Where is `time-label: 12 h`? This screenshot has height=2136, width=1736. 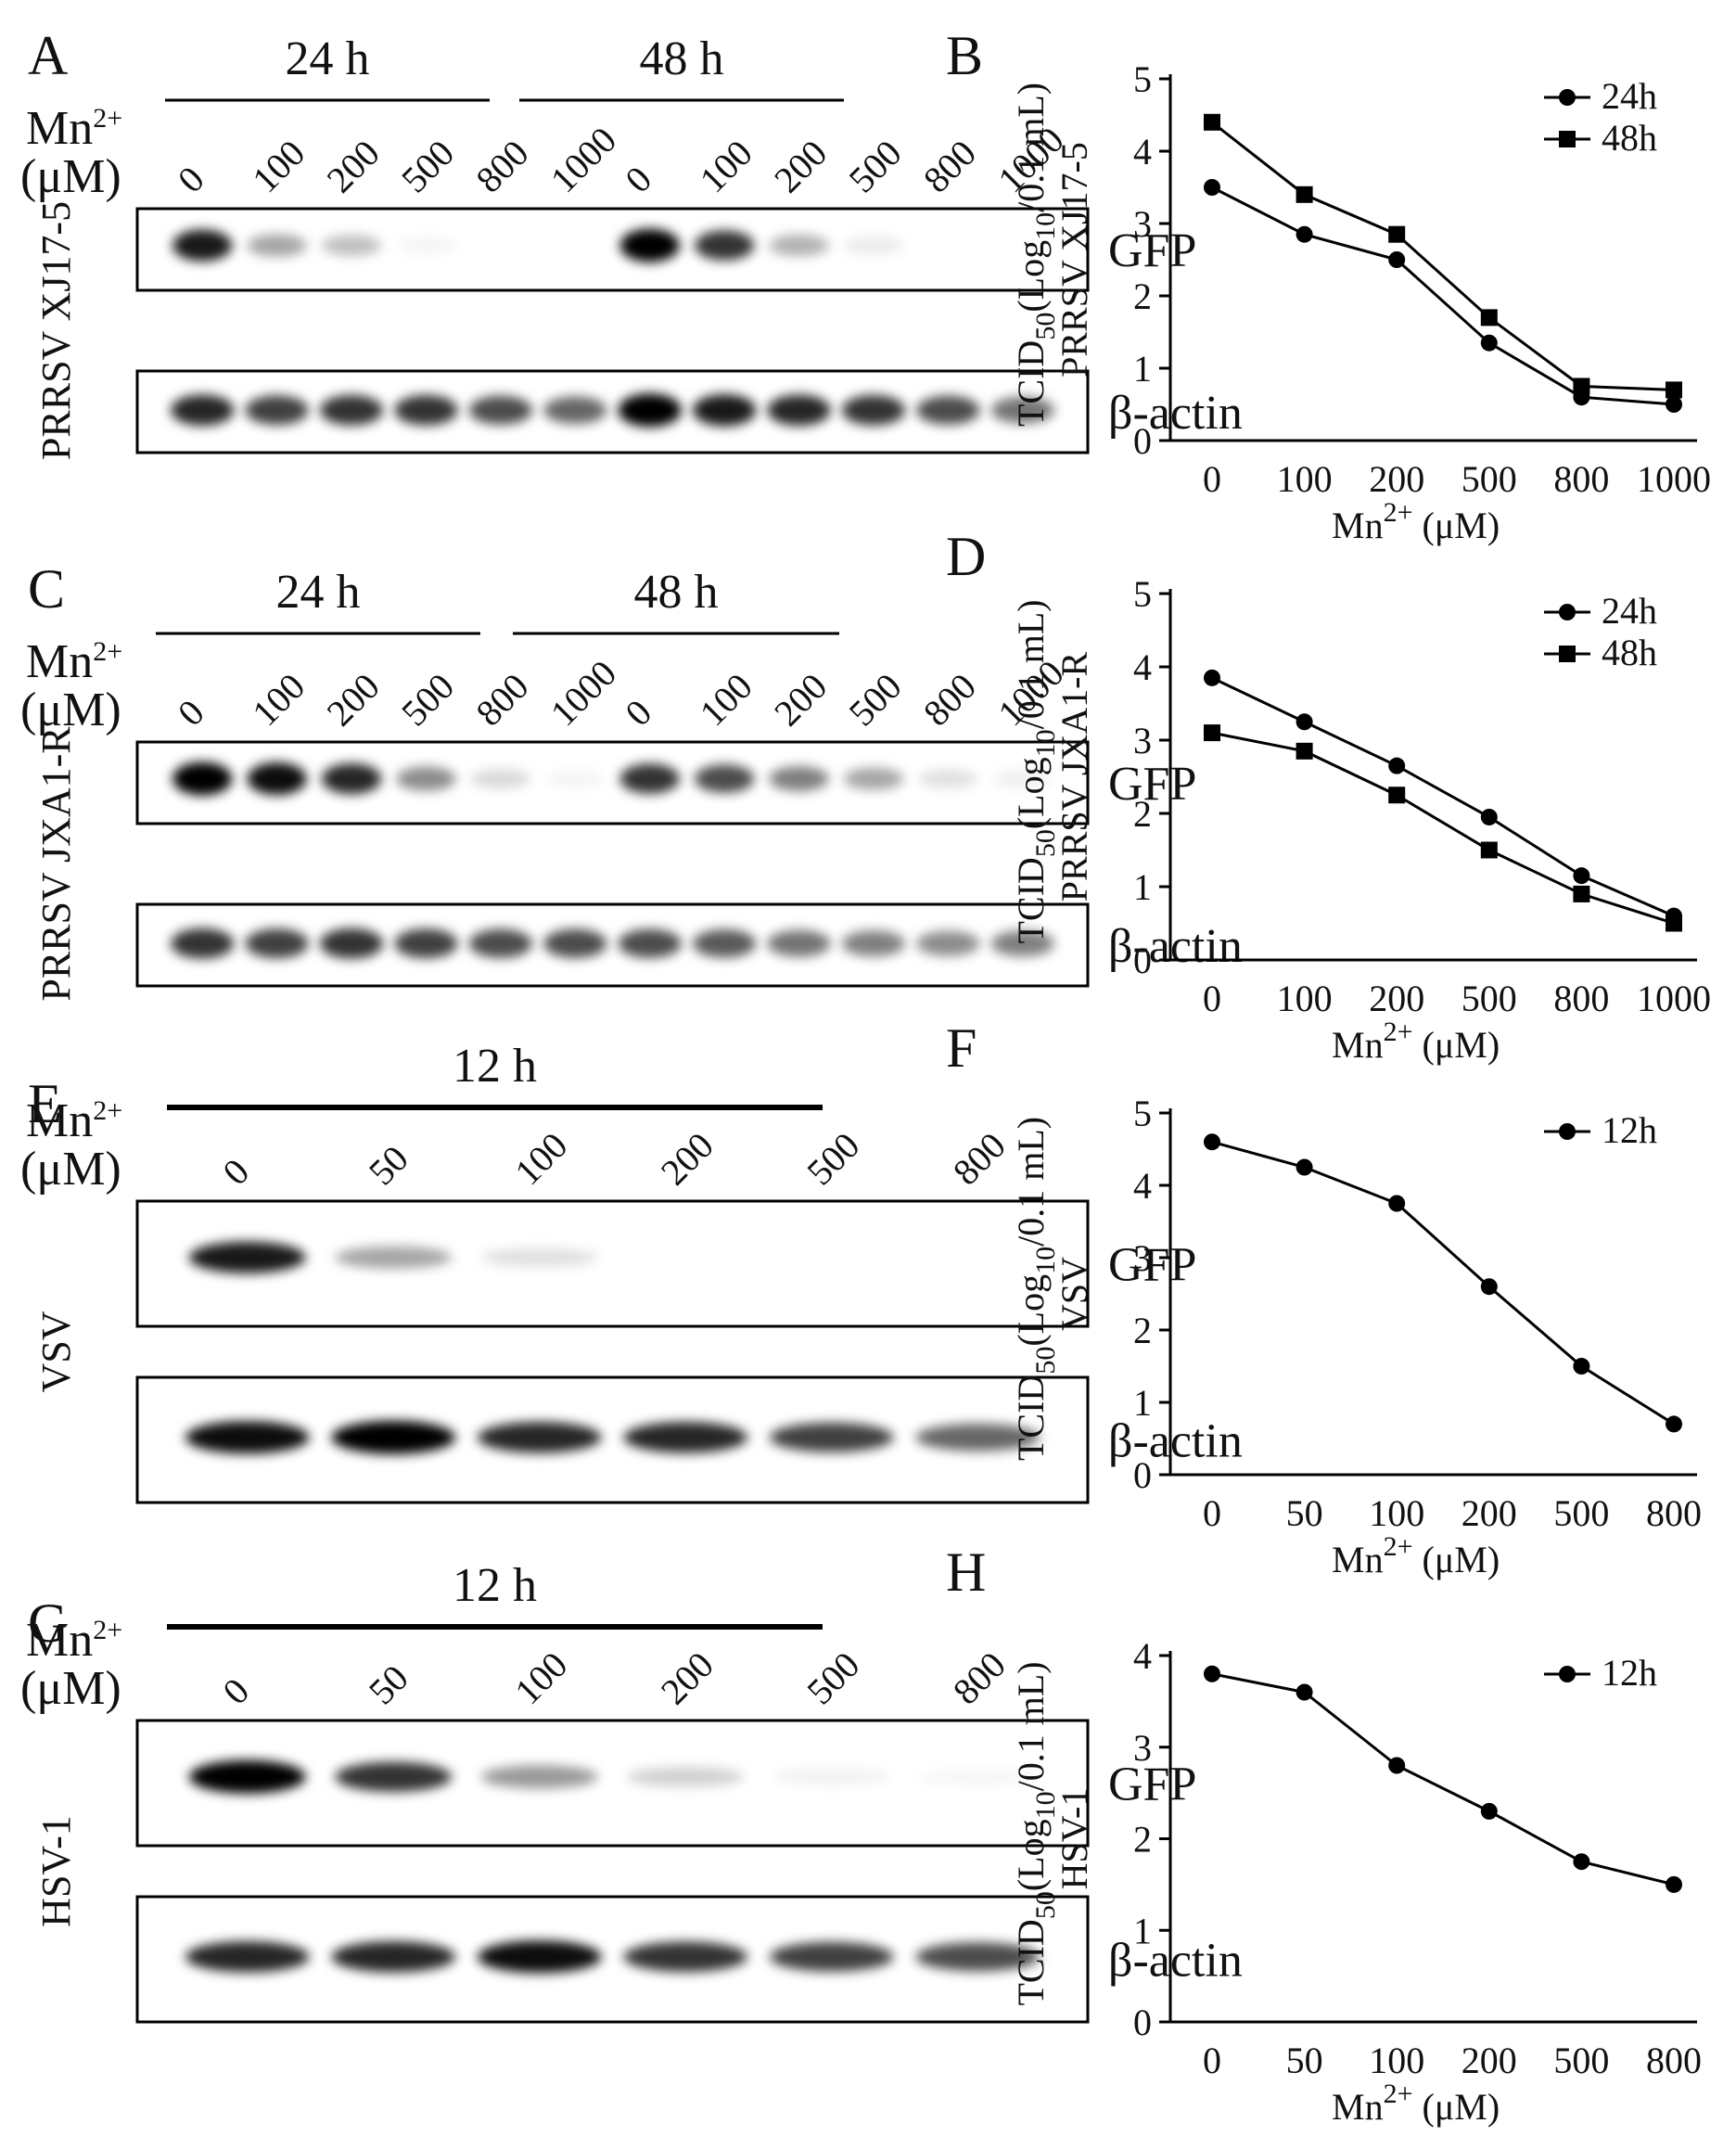
time-label: 12 h is located at coordinates (495, 1066).